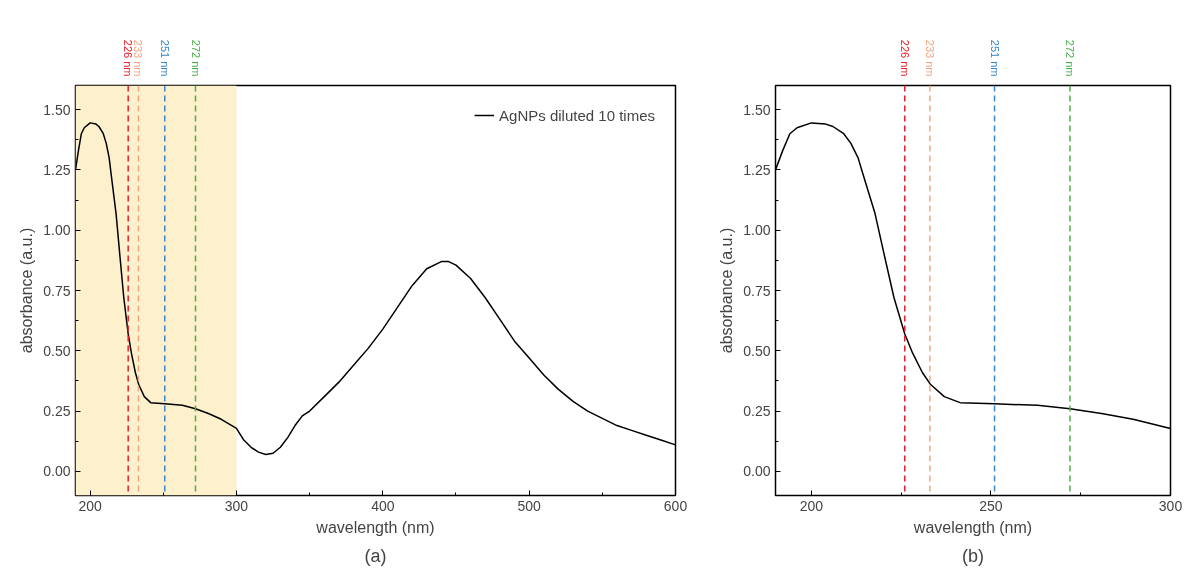  What do you see at coordinates (991, 505) in the screenshot?
I see `x-tick-label: 250` at bounding box center [991, 505].